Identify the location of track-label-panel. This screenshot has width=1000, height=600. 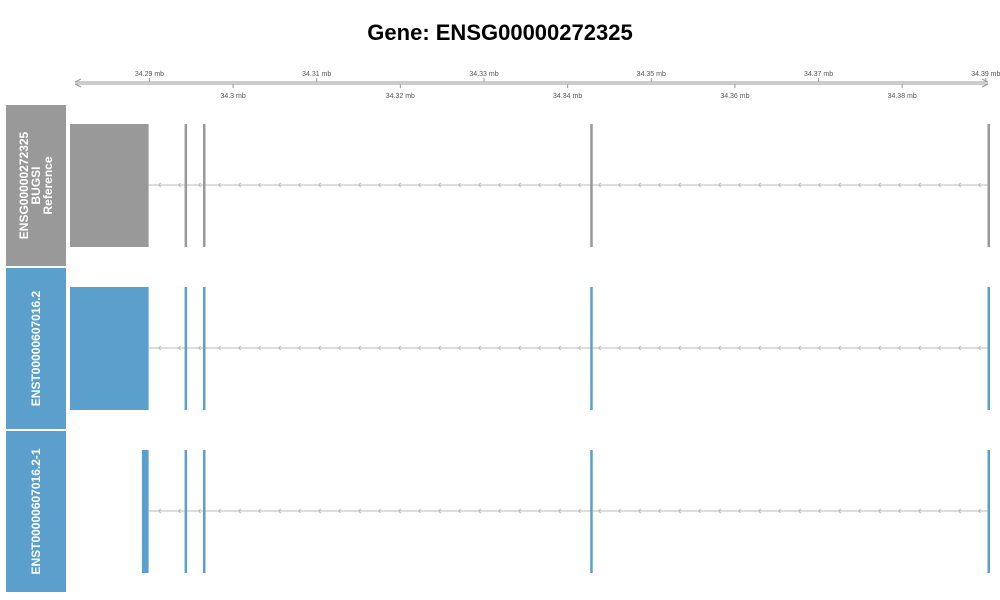
(36, 511).